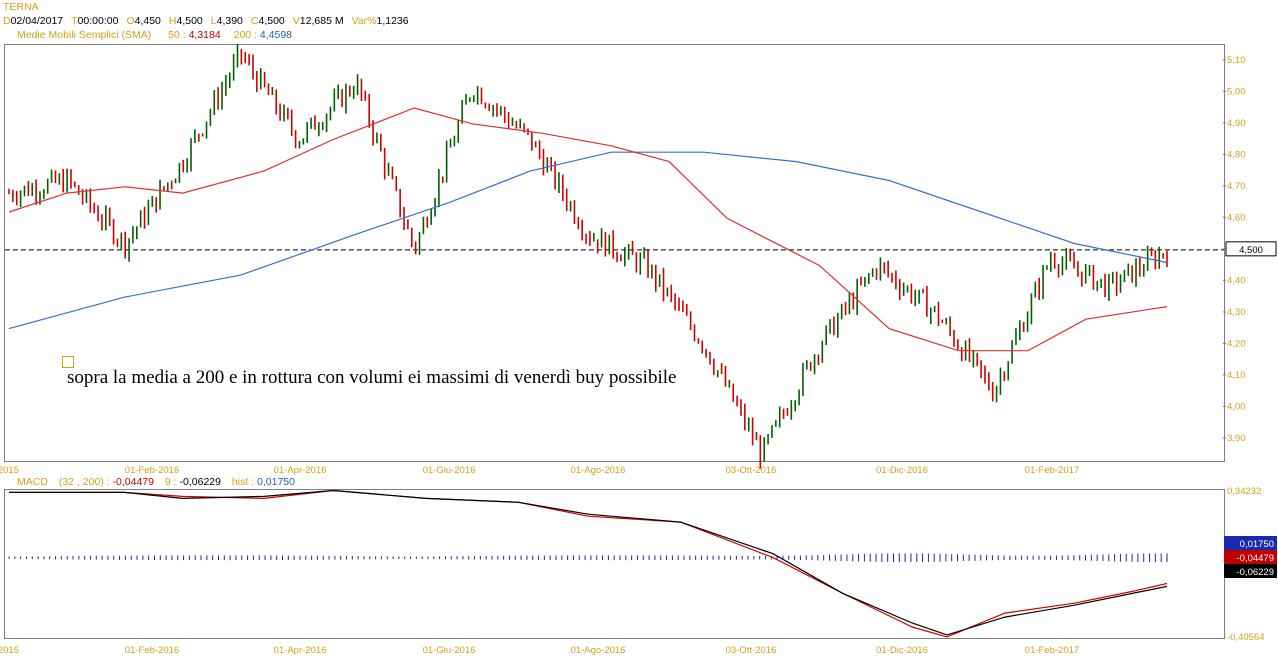 This screenshot has height=668, width=1278. Describe the element at coordinates (7, 21) in the screenshot. I see `readout-key: D` at that location.